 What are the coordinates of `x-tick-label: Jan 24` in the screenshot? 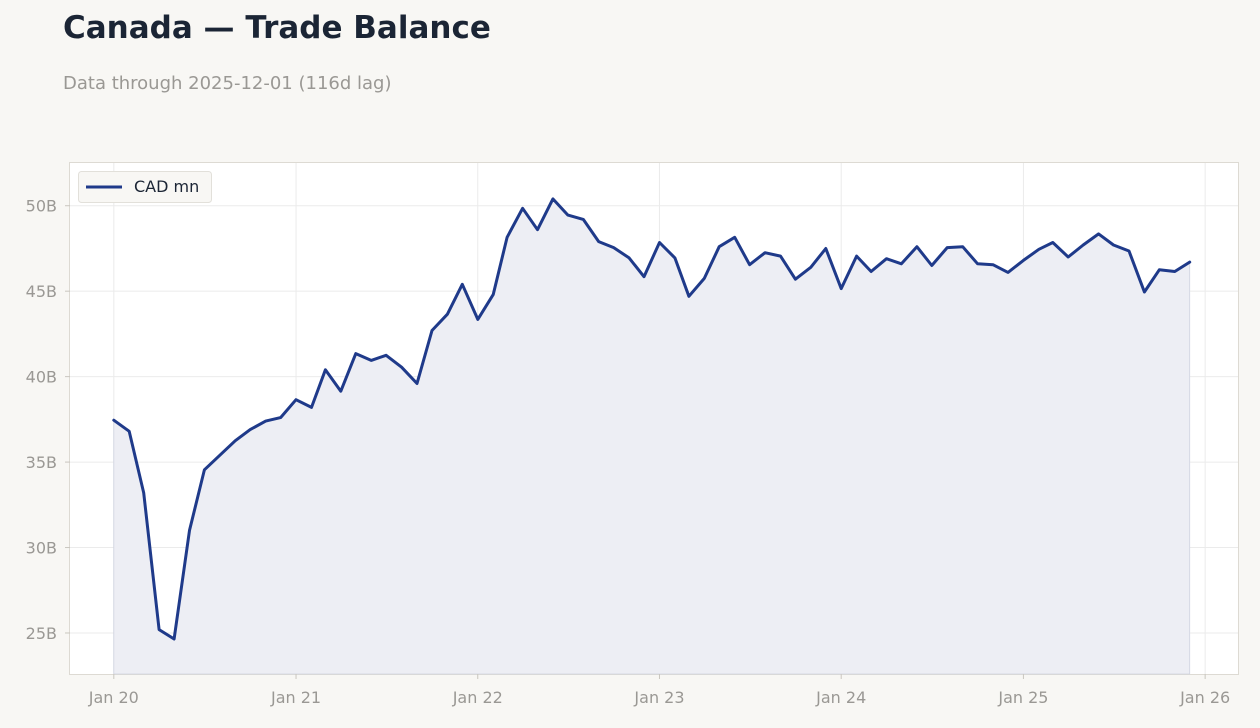 It's located at (840, 697).